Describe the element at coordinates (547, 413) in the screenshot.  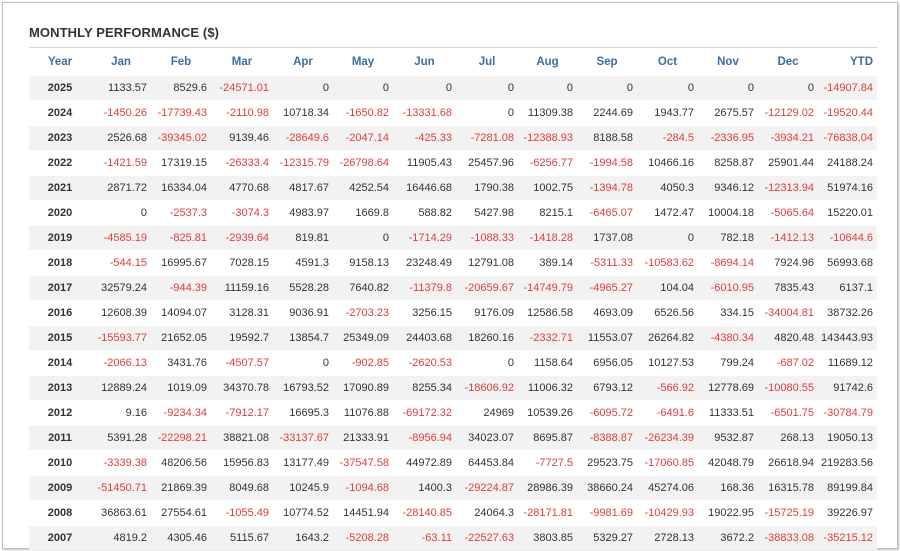
I see `month-value-cell: 10539.26` at that location.